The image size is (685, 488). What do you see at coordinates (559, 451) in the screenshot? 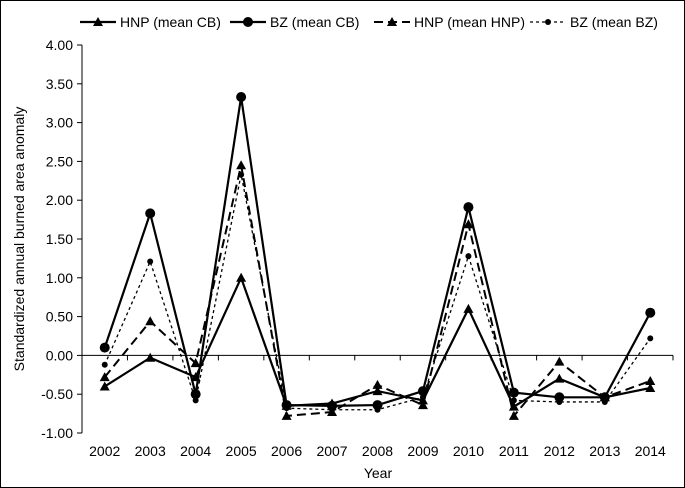
I see `x-tick-label: 2012` at bounding box center [559, 451].